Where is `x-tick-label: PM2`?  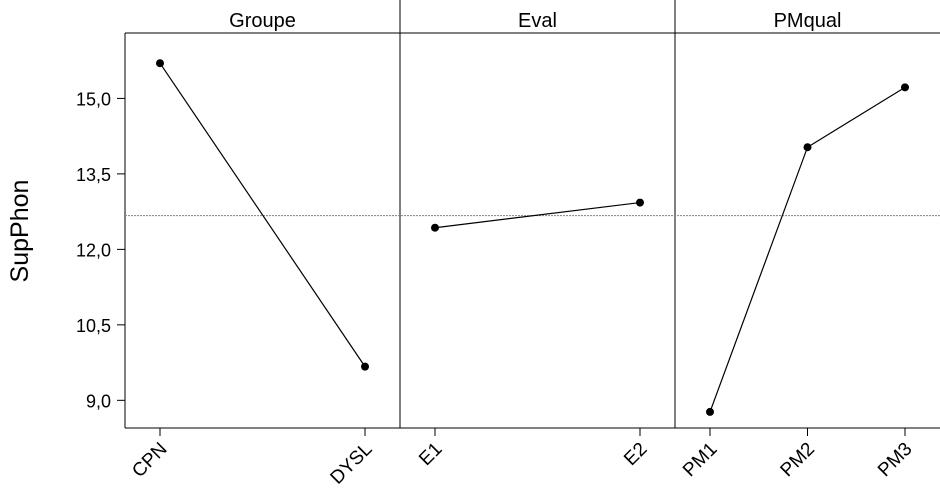
x-tick-label: PM2 is located at coordinates (798, 460).